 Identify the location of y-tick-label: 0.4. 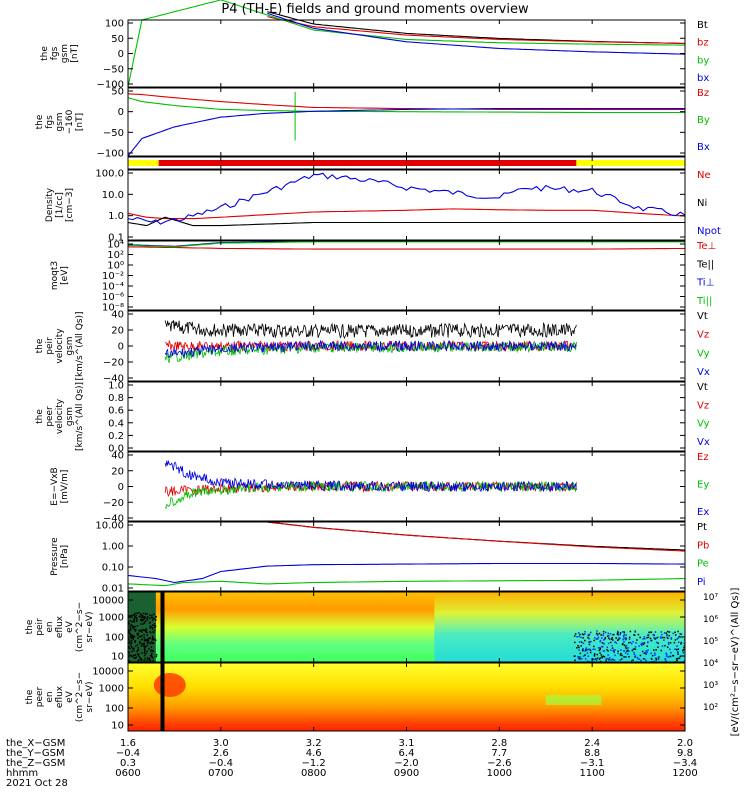
(116, 423).